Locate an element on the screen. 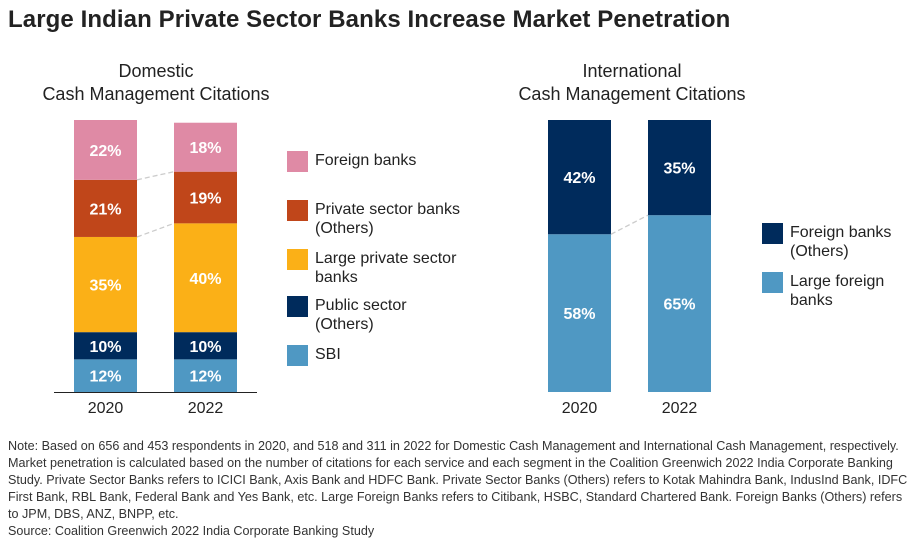  data-label: 22% is located at coordinates (105, 151).